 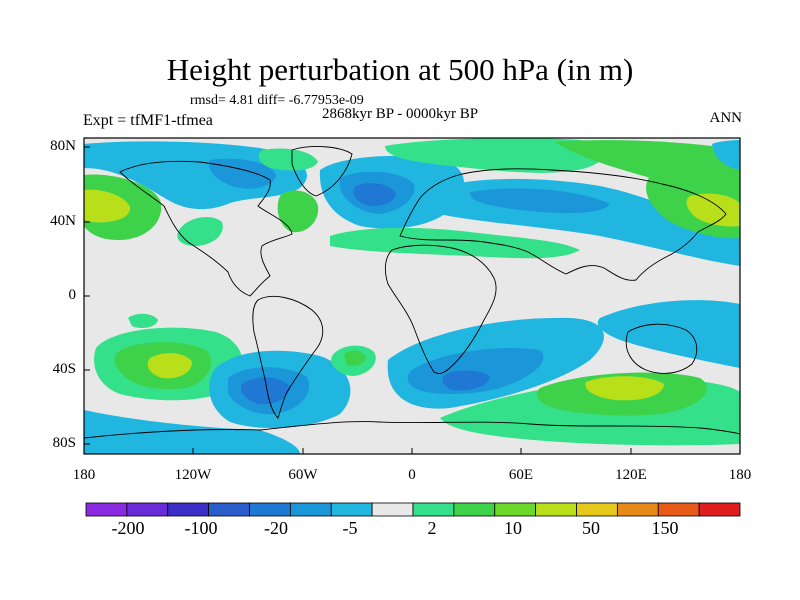 I want to click on lon-label-120w: 120W, so click(x=193, y=475).